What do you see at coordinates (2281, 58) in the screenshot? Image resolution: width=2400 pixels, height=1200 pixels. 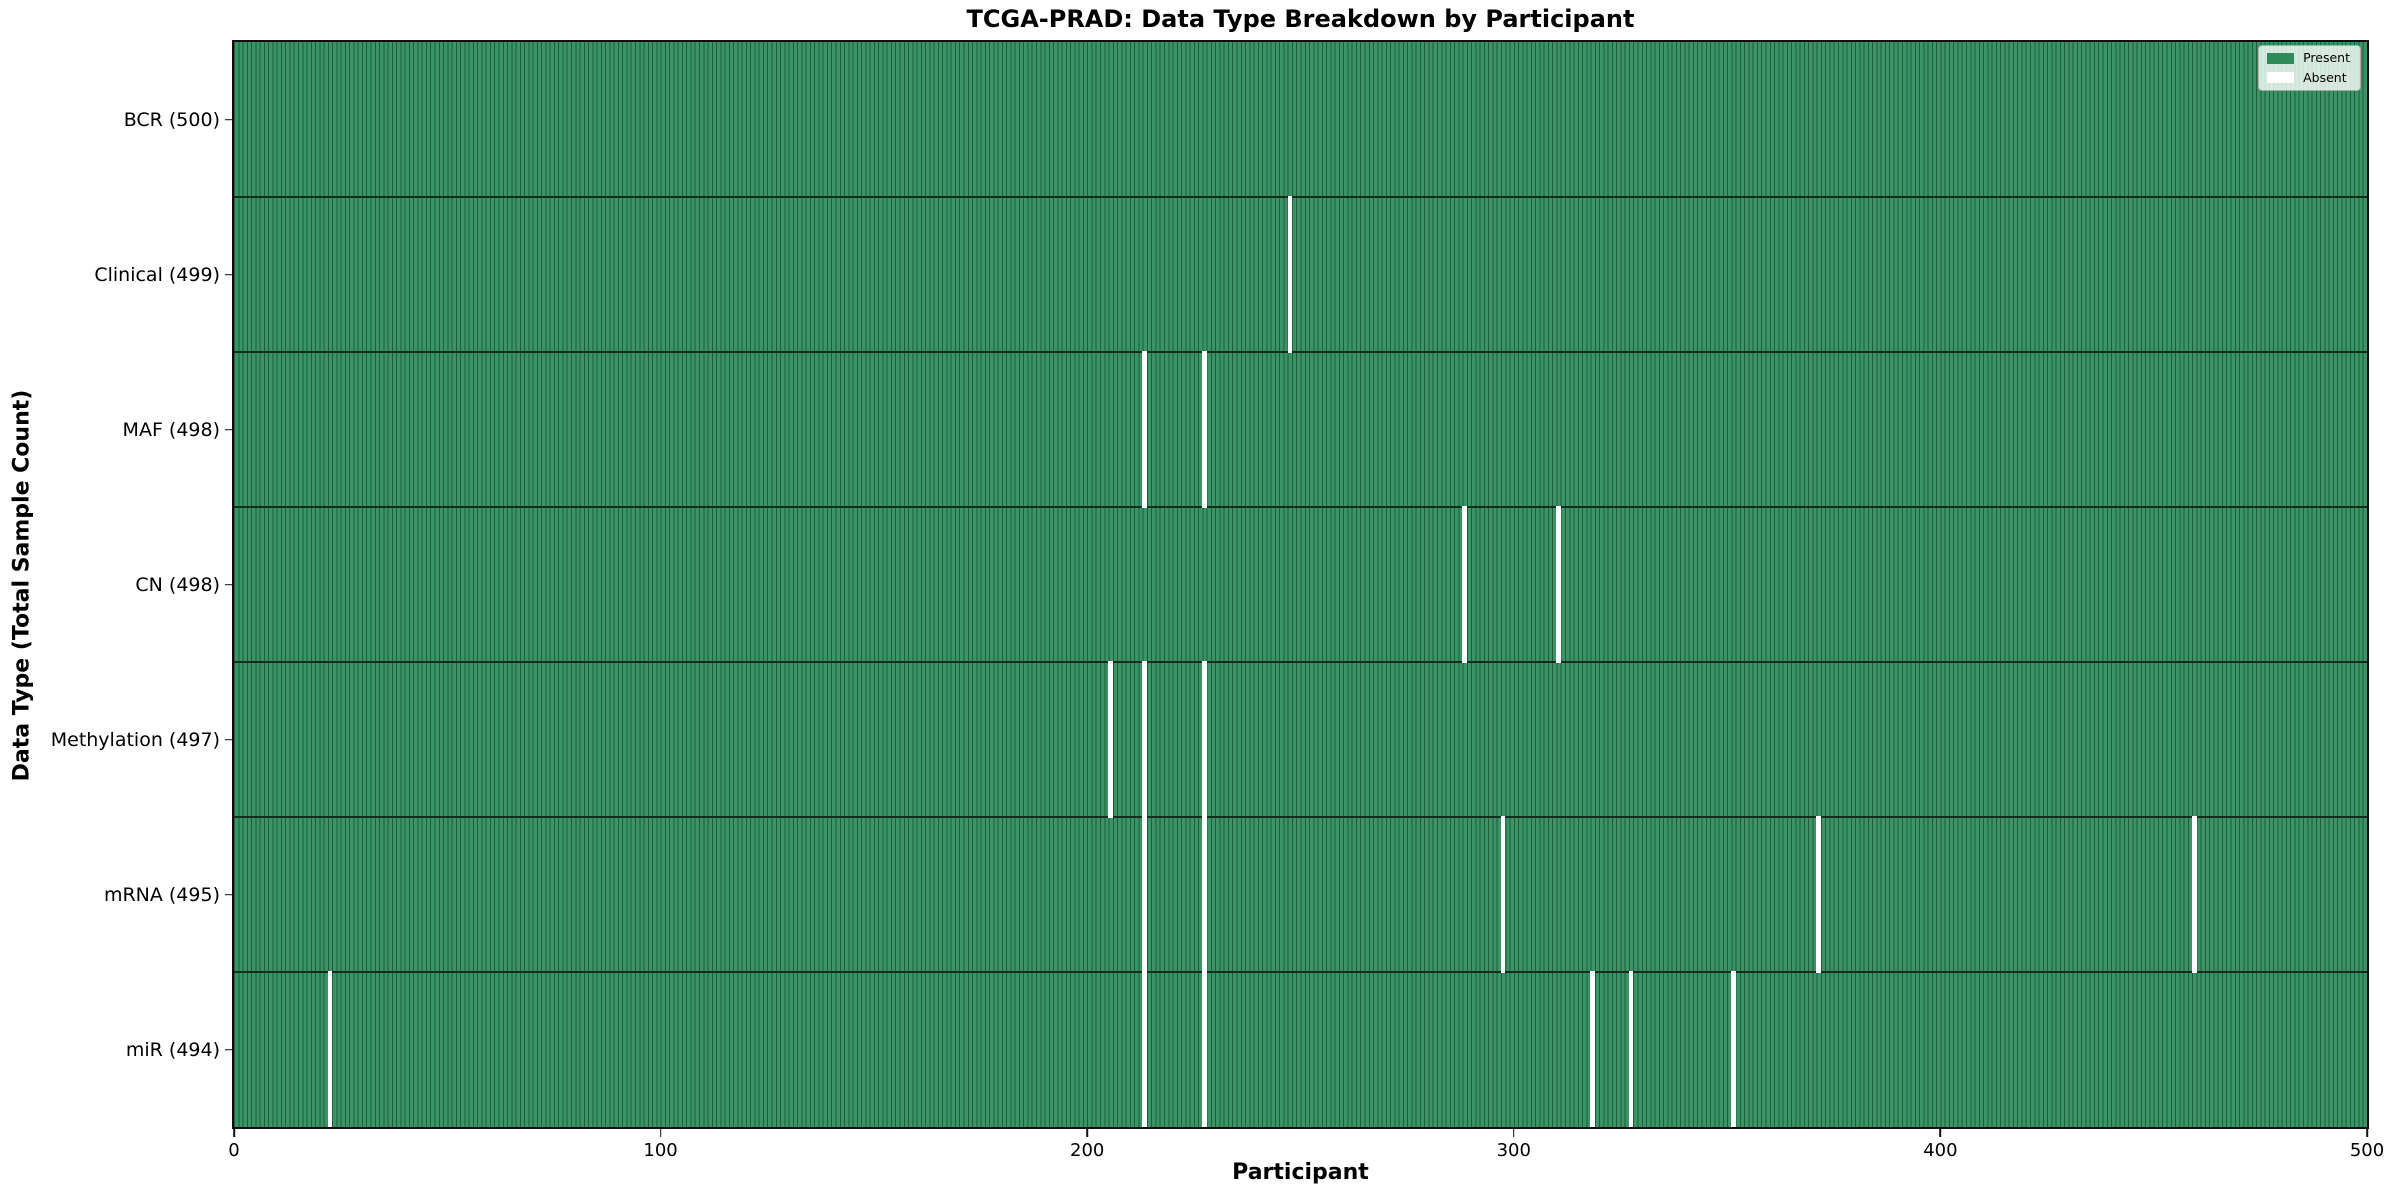 I see `present-swatch-icon` at bounding box center [2281, 58].